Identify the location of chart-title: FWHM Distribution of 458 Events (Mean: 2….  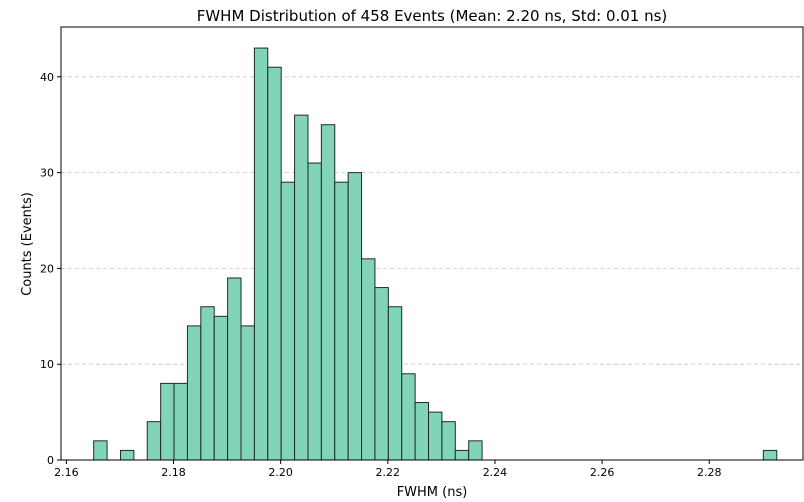
(432, 16).